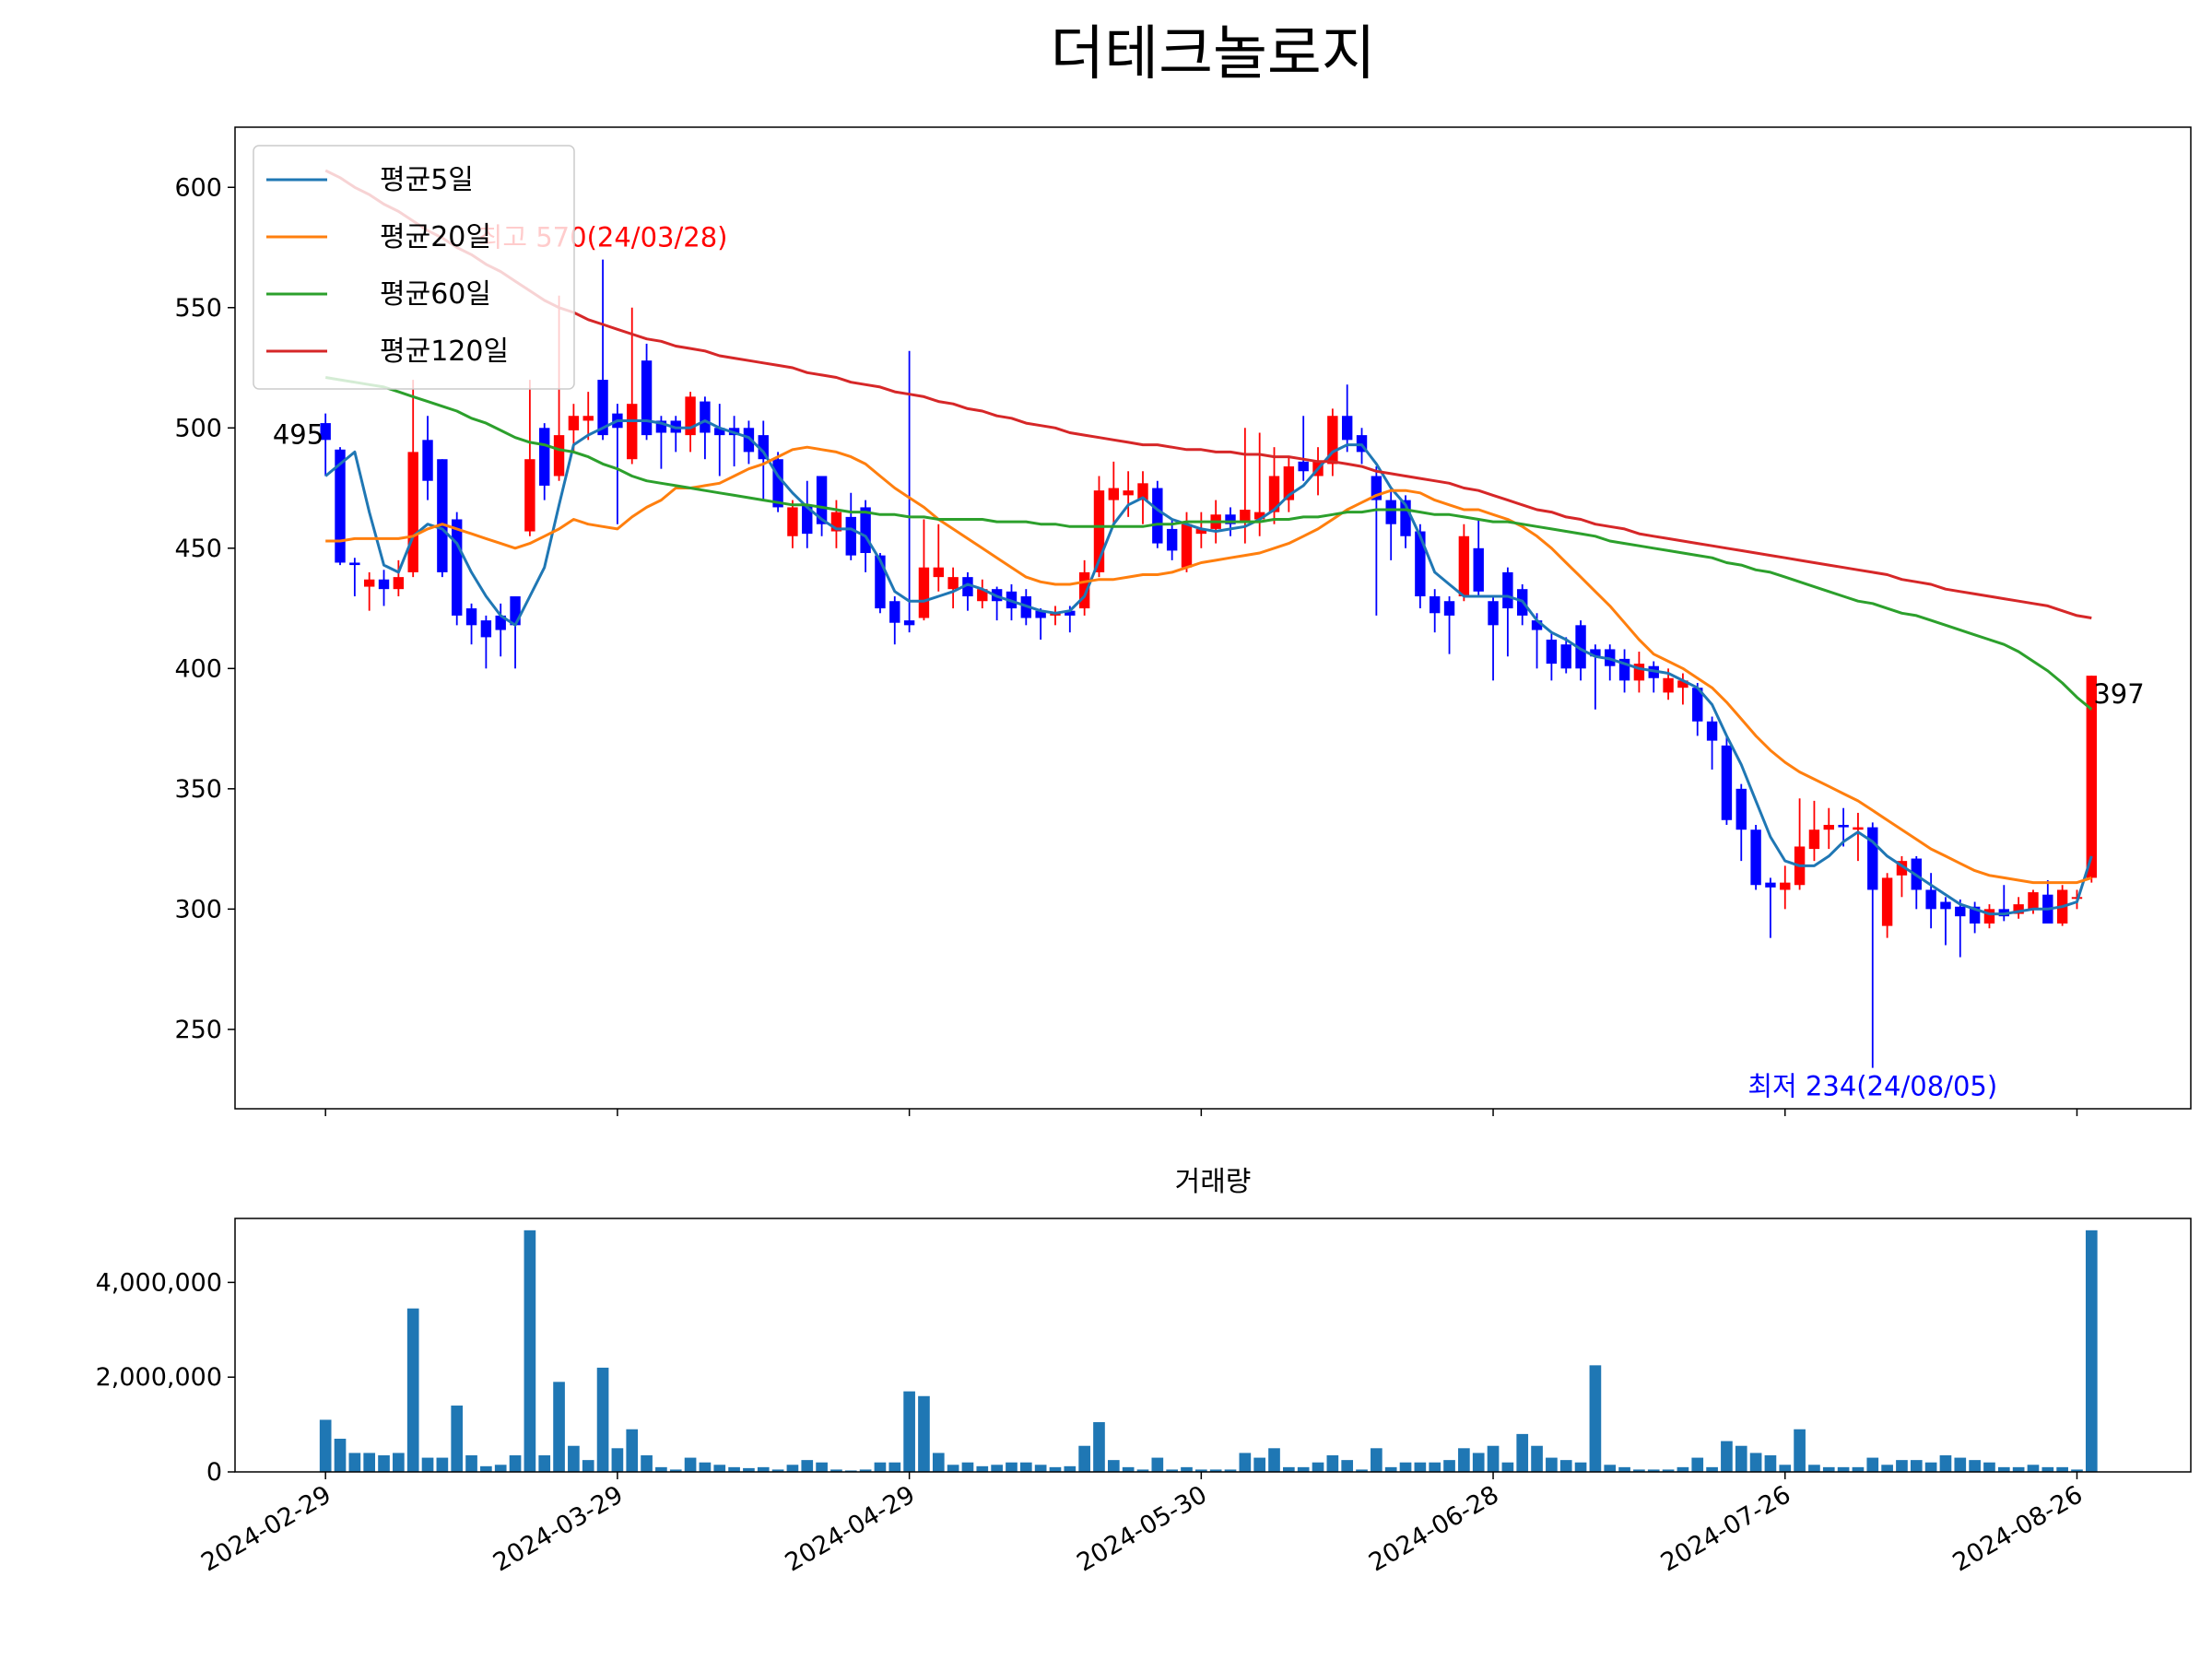 Image resolution: width=2212 pixels, height=1659 pixels. Describe the element at coordinates (444, 351) in the screenshot. I see `legend-label: 평균120일` at that location.